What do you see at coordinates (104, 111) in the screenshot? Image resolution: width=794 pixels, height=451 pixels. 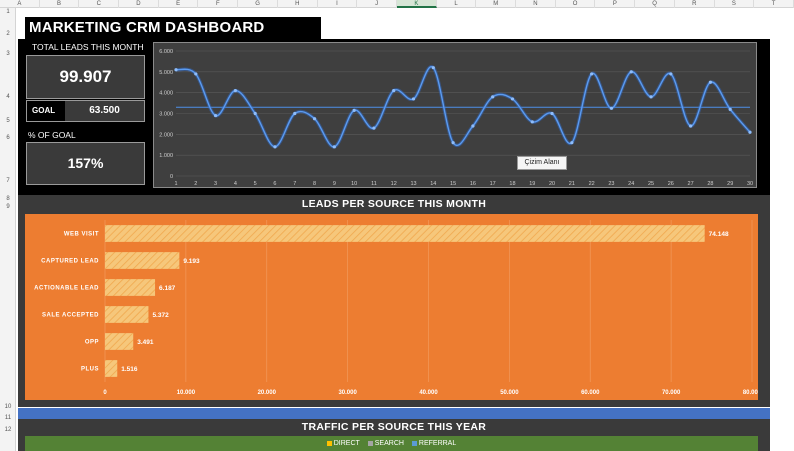 I see `goal-value: 63.500` at bounding box center [104, 111].